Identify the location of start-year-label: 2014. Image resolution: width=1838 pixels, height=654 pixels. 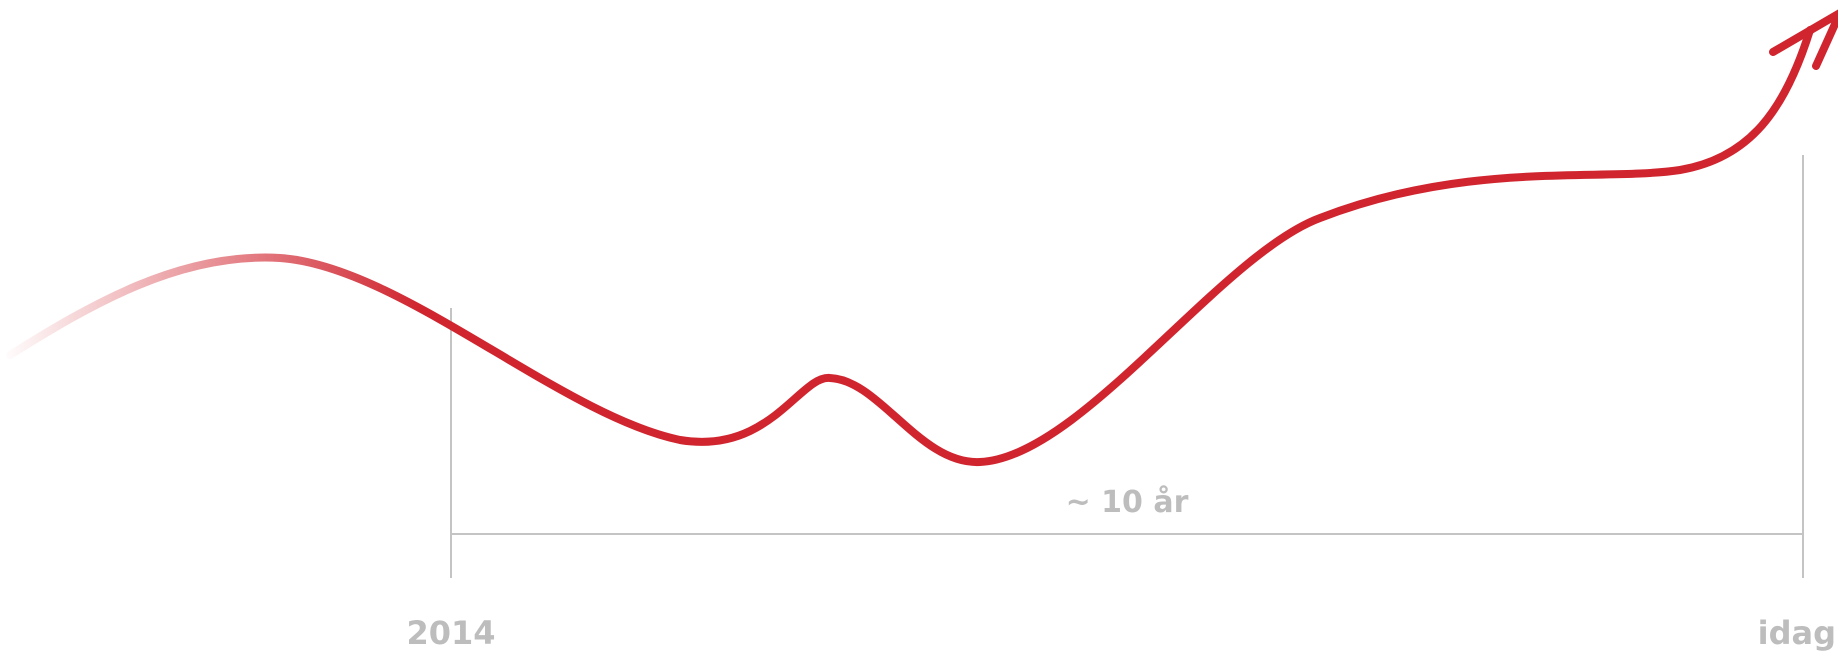
(450, 633).